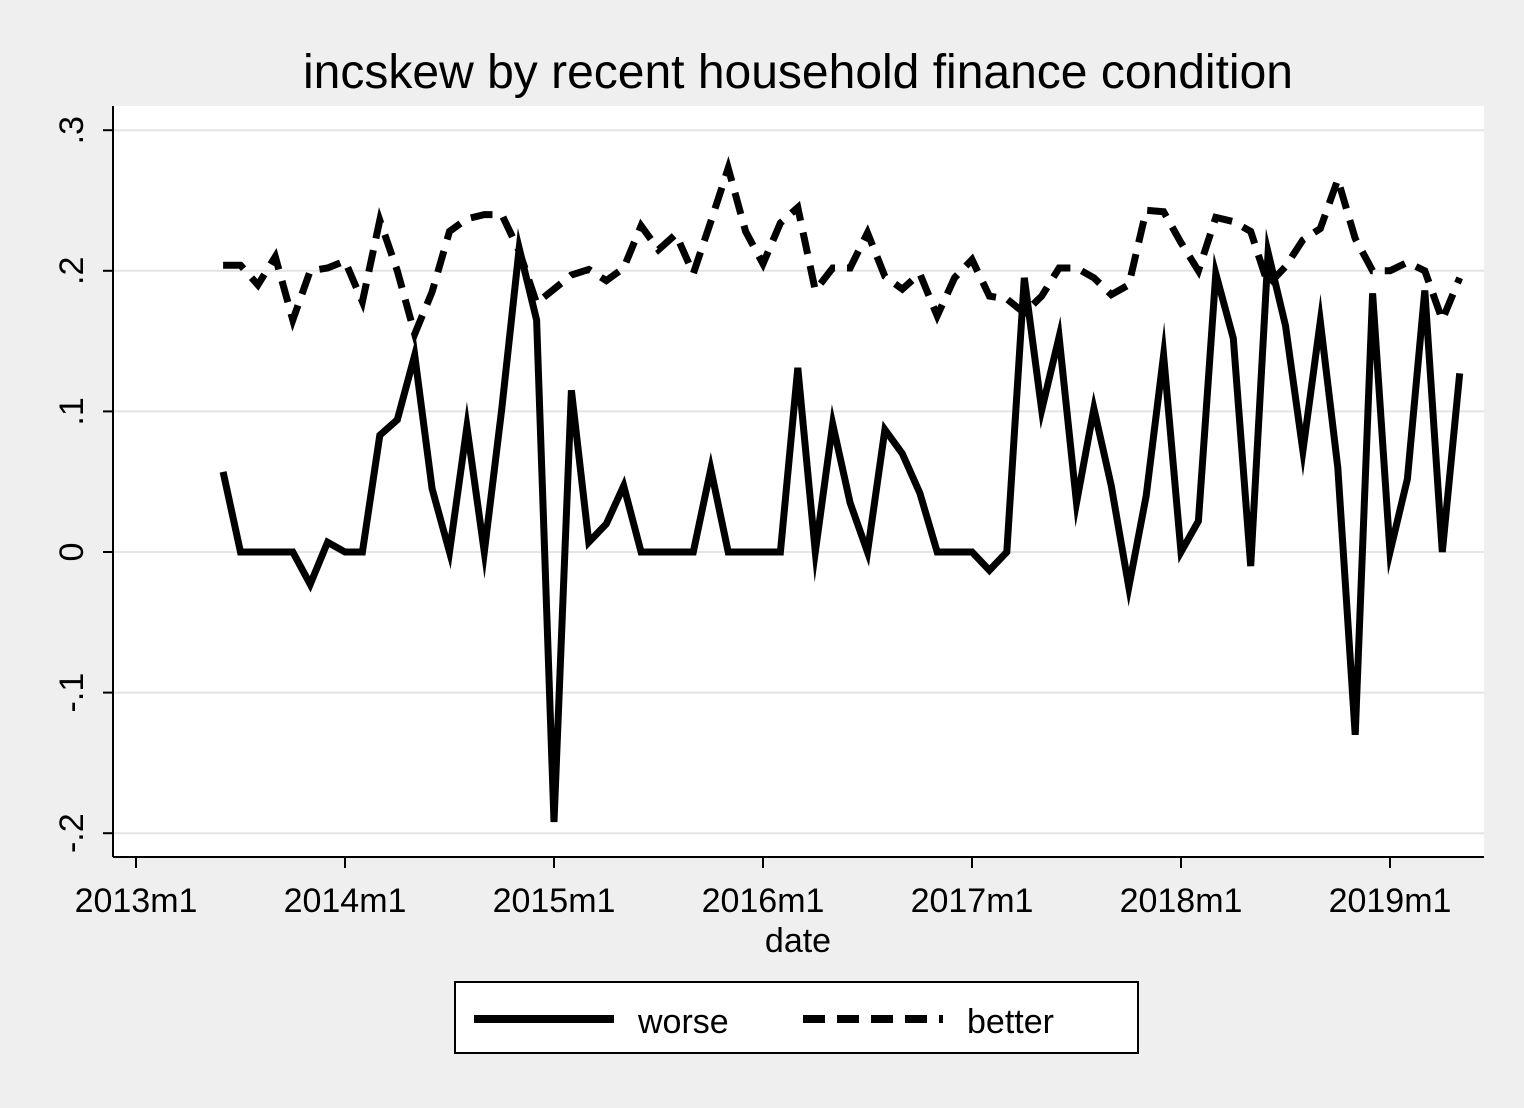 The height and width of the screenshot is (1108, 1524). Describe the element at coordinates (798, 941) in the screenshot. I see `x-axis-title: date` at that location.